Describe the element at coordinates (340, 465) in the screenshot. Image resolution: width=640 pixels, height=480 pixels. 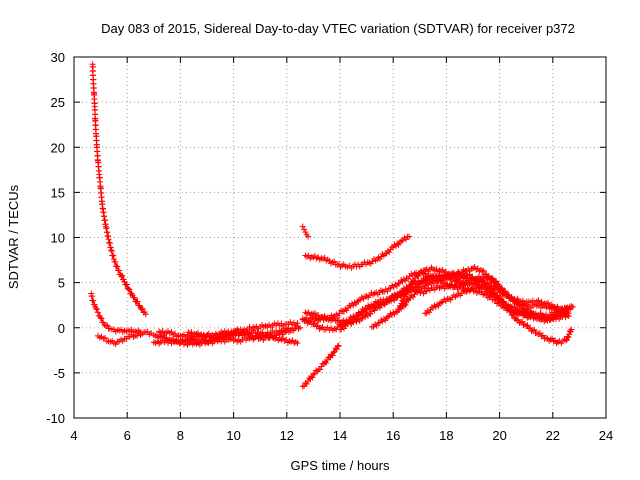
I see `x-axis-label: GPS time / hours` at that location.